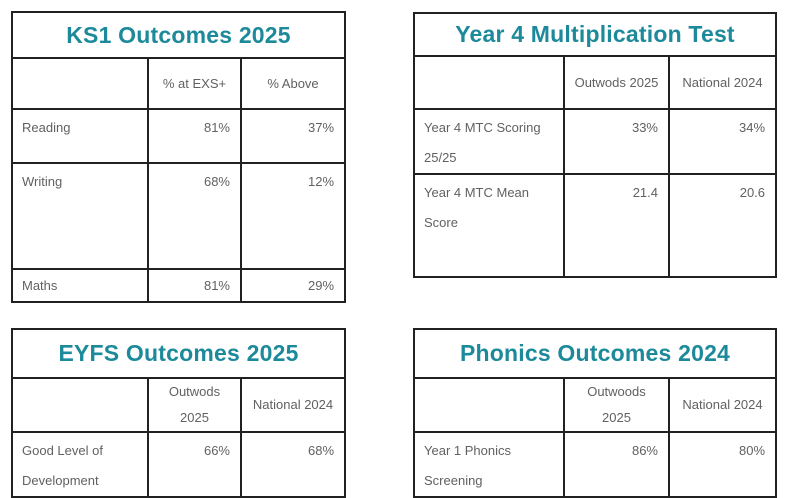 The image size is (785, 498). I want to click on cell-value: 66%, so click(194, 464).